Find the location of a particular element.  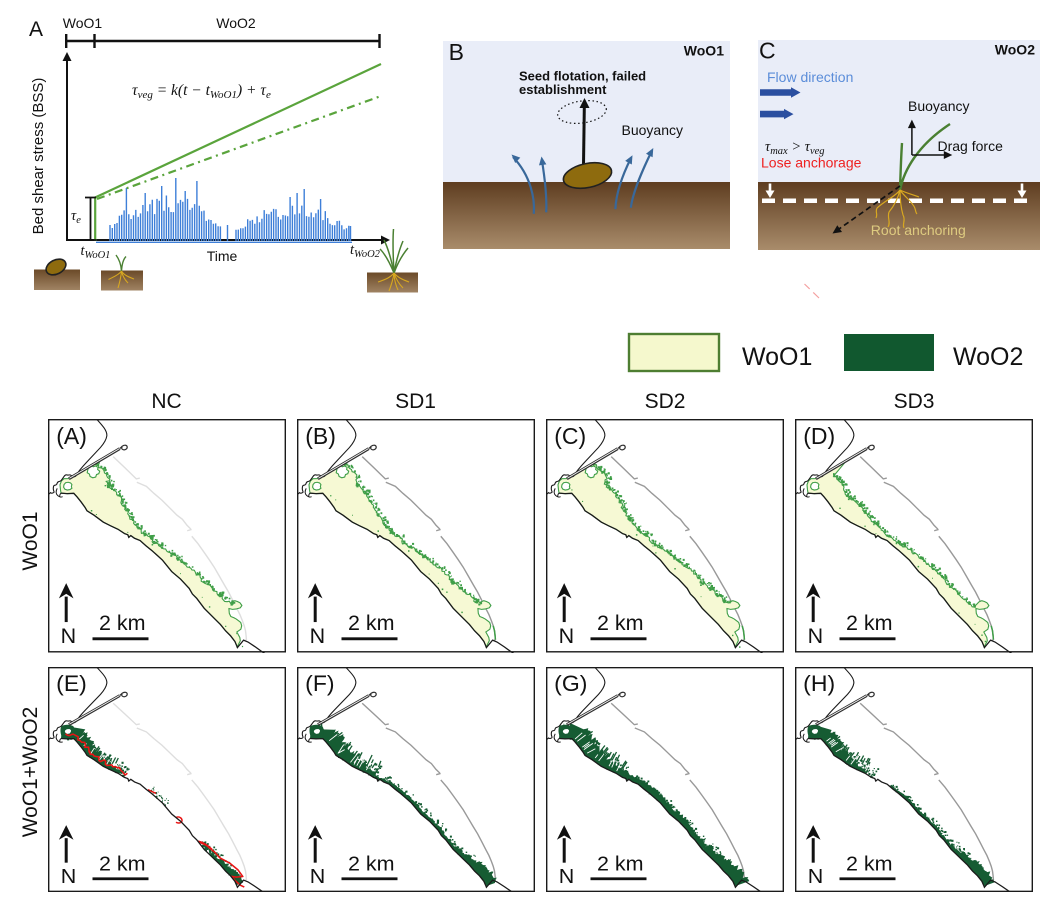

svg-text: establishment is located at coordinates (563, 89).